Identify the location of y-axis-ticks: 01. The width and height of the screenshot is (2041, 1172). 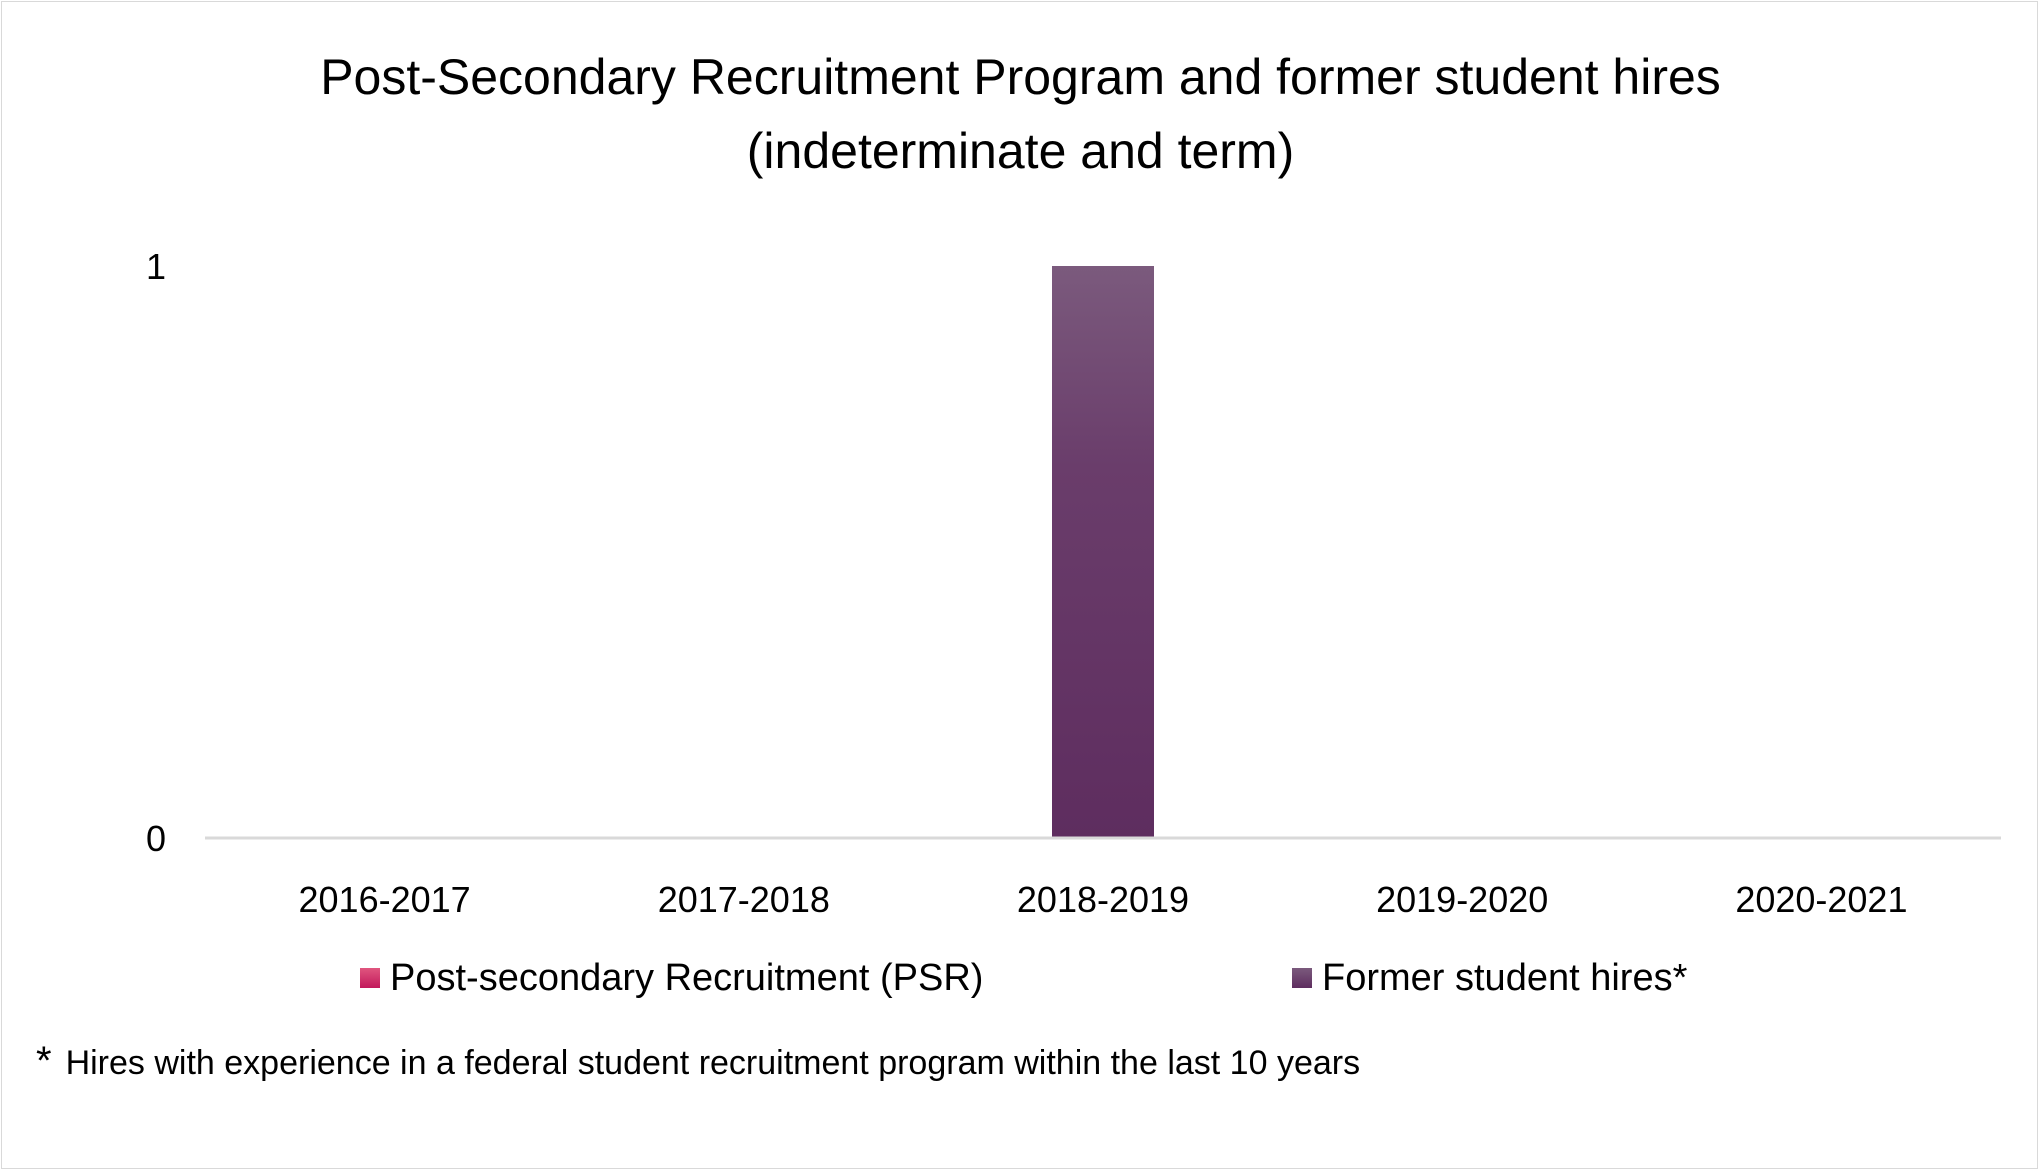
(156, 552).